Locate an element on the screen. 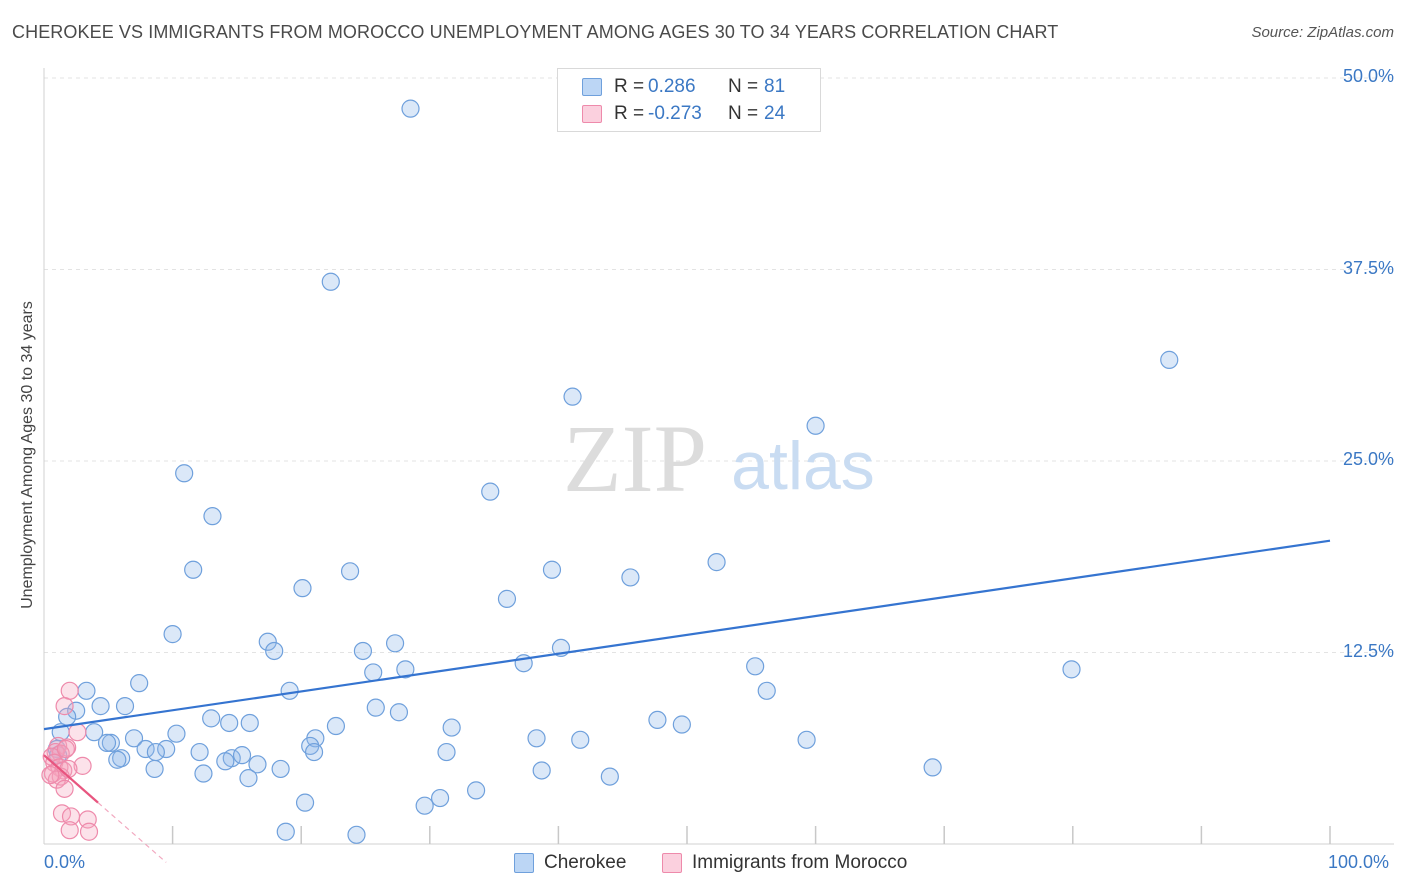 This screenshot has width=1406, height=892. watermark: ZIP atlas is located at coordinates (719, 458).